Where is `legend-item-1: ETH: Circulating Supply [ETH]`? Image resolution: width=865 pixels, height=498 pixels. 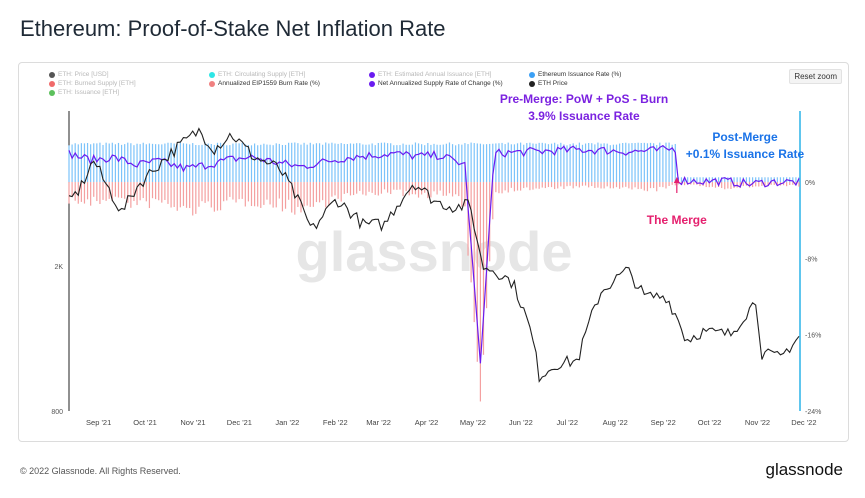 legend-item-1: ETH: Circulating Supply [ETH] is located at coordinates (257, 74).